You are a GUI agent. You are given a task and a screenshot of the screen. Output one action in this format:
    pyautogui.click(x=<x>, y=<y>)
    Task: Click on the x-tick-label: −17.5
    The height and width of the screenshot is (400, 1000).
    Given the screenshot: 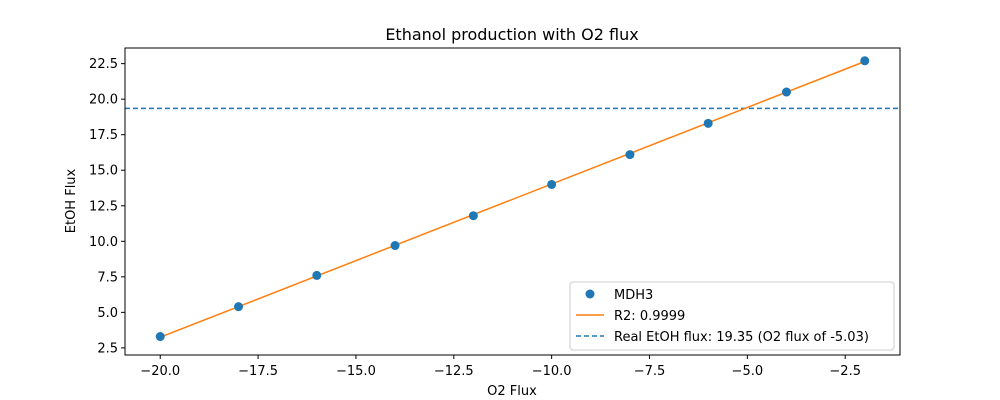 What is the action you would take?
    pyautogui.click(x=258, y=371)
    